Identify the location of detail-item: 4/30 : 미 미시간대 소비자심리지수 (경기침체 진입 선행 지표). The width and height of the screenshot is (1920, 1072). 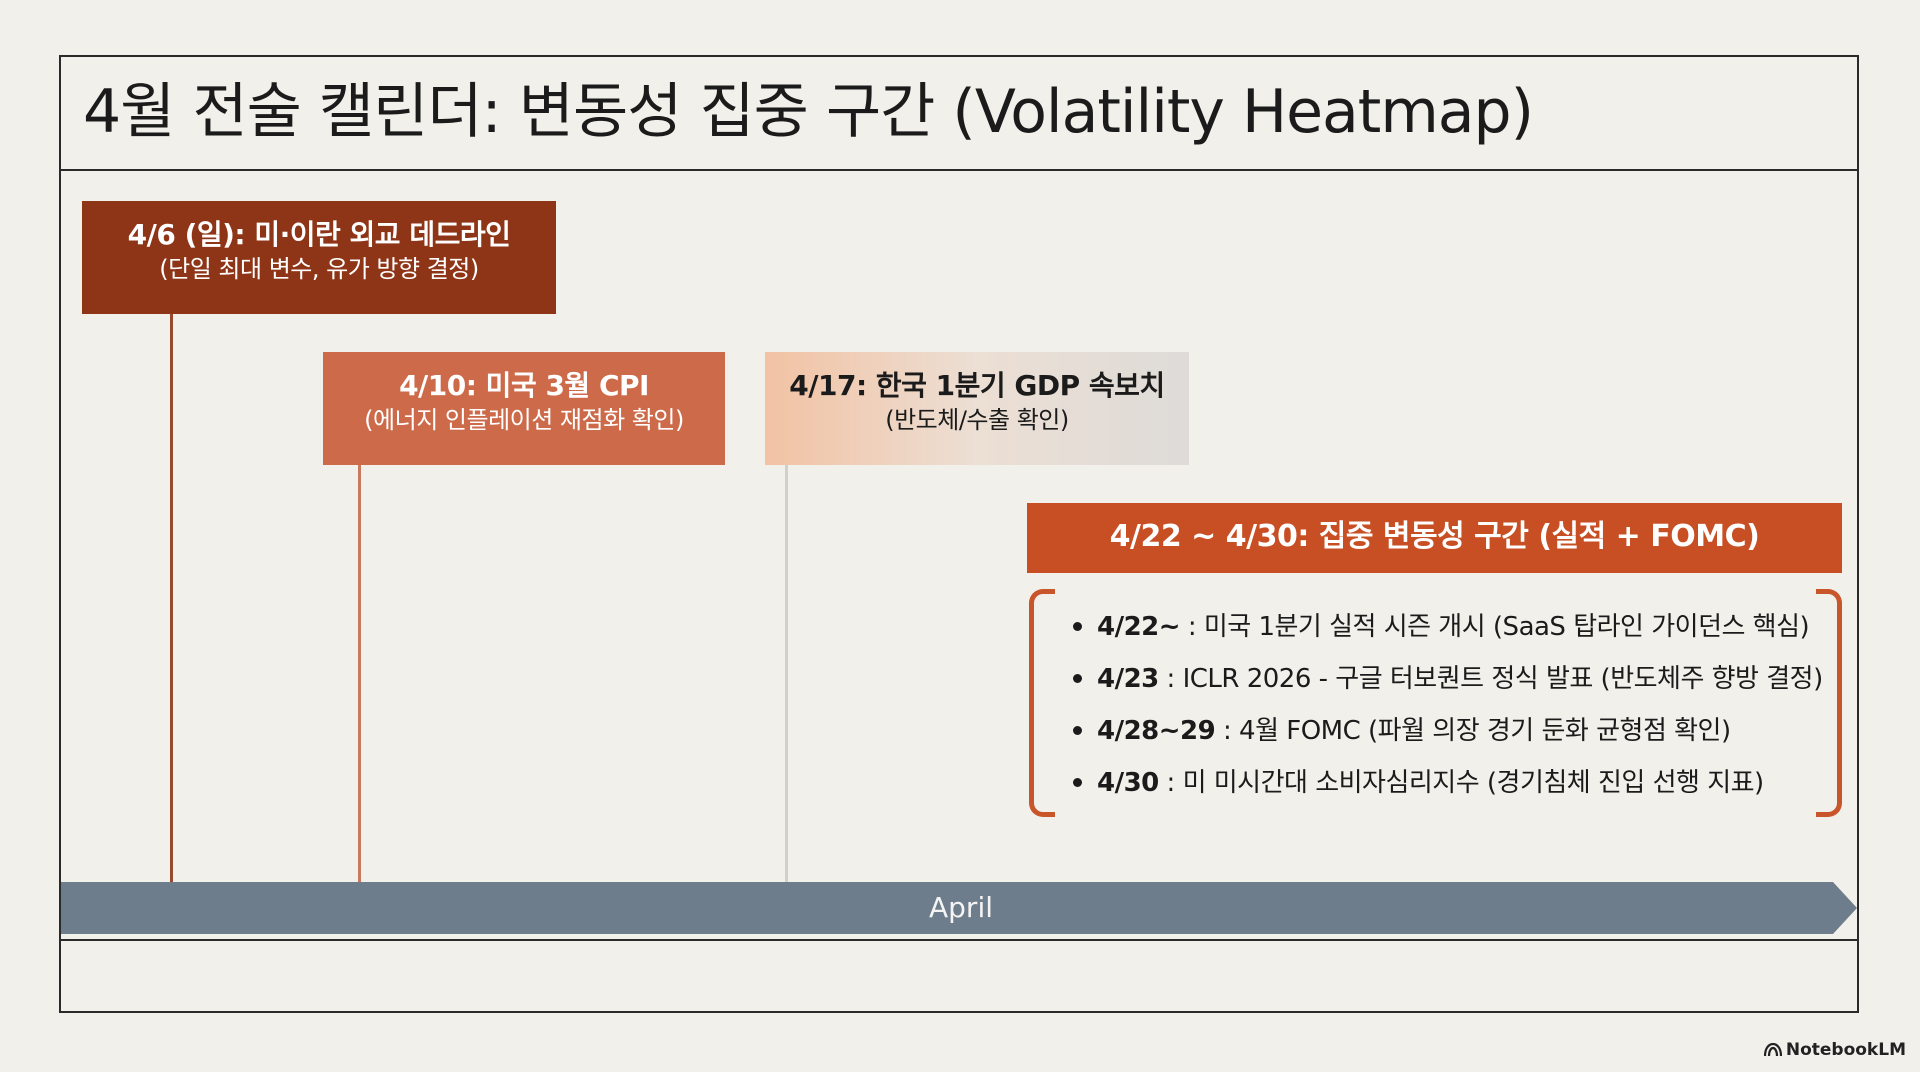
(1447, 783).